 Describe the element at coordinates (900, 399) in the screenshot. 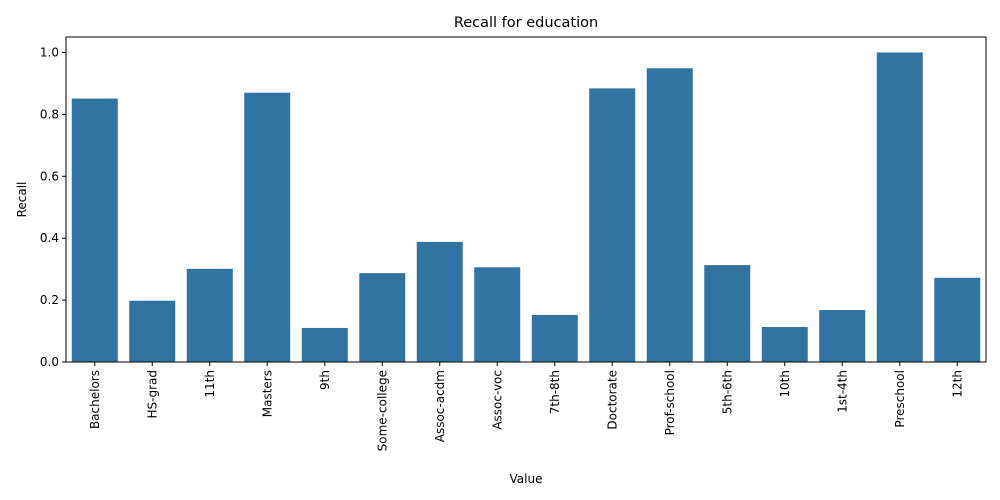

I see `x-tick-label: Preschool` at that location.